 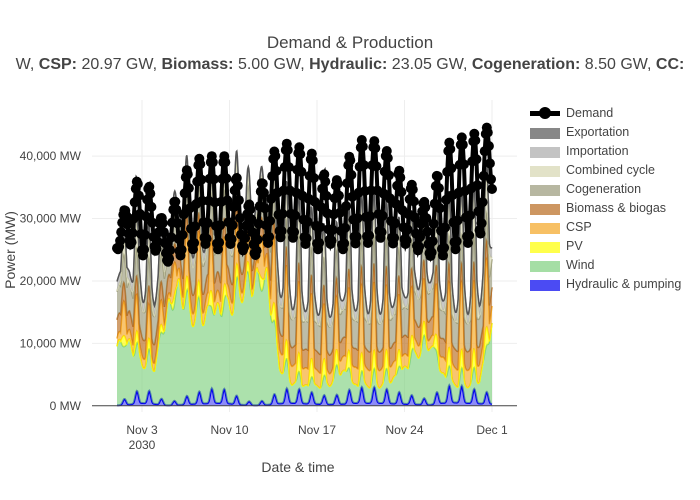 What do you see at coordinates (66, 406) in the screenshot?
I see `y-tick-label: 0 MW` at bounding box center [66, 406].